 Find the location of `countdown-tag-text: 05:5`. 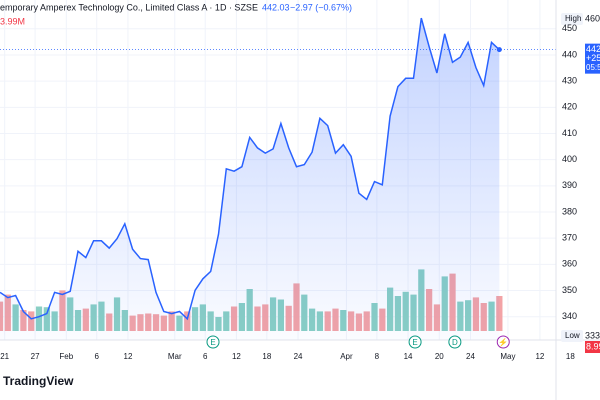

countdown-tag-text: 05:5 is located at coordinates (593, 67).